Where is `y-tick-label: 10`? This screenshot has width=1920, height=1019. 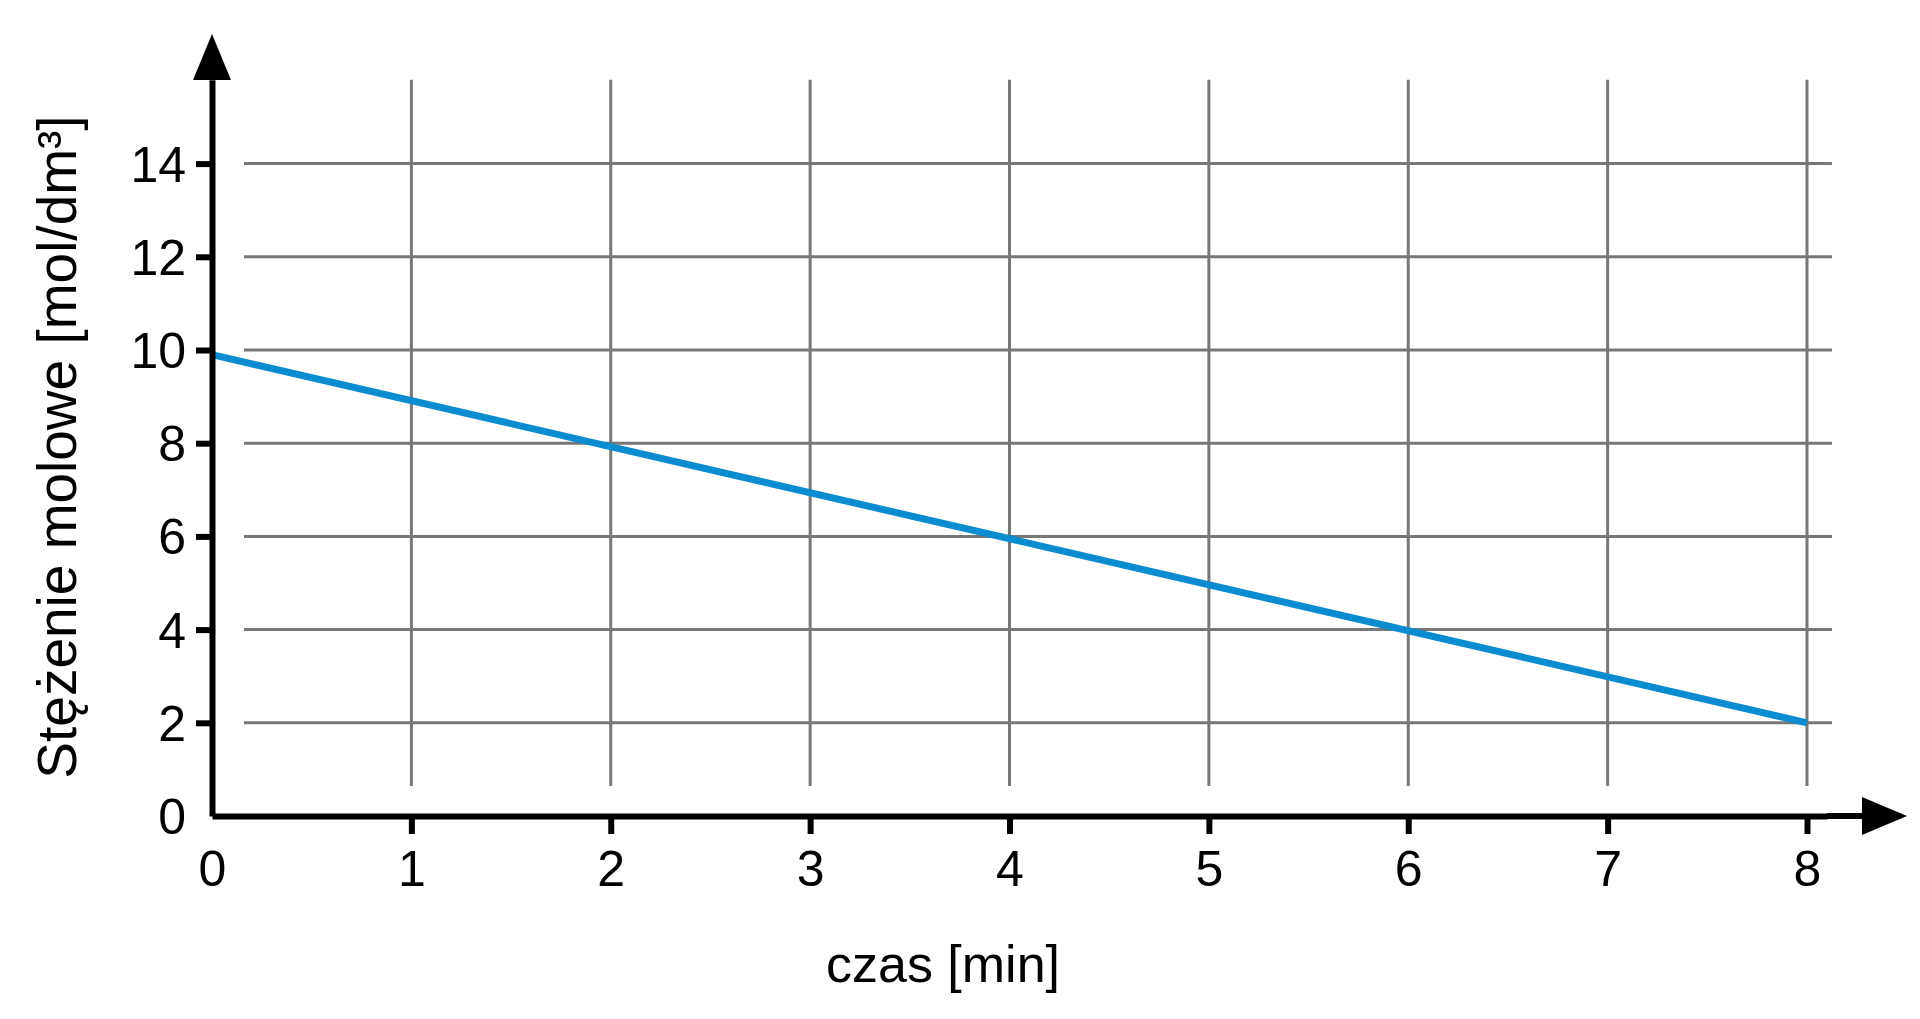 y-tick-label: 10 is located at coordinates (158, 351).